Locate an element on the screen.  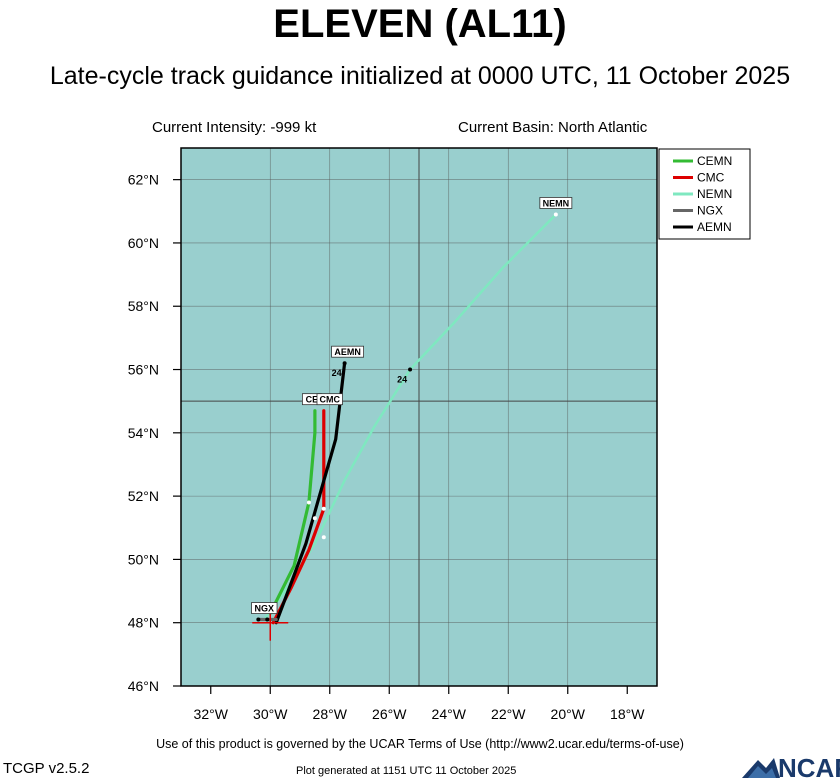
current-basin: Current Basin: North Atlantic is located at coordinates (553, 127).